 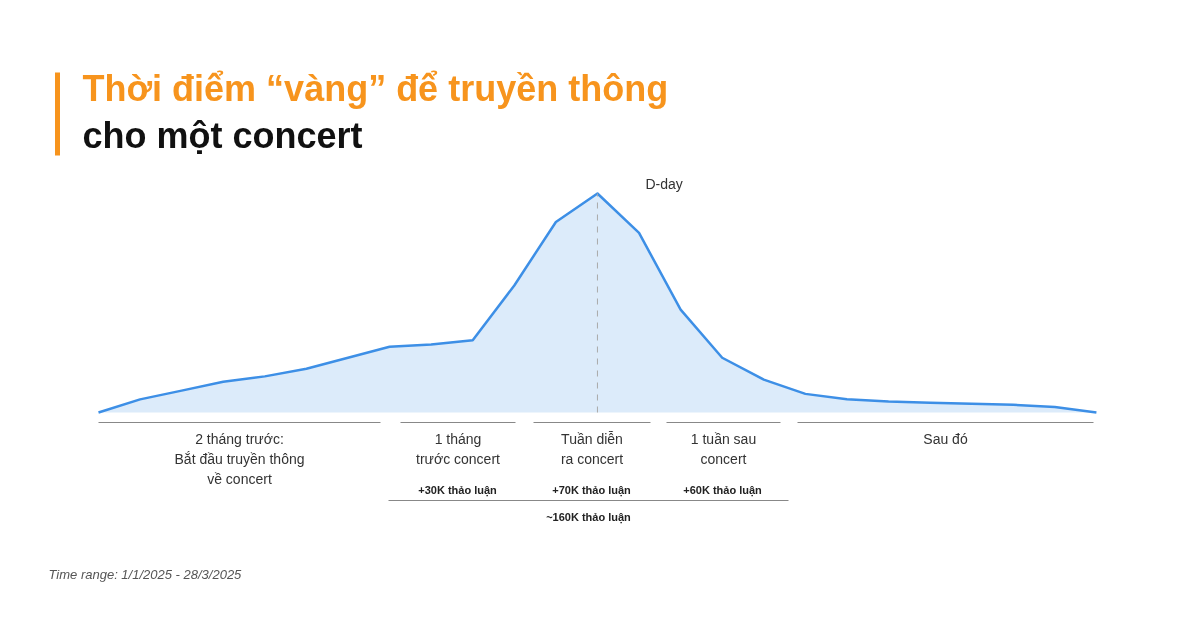 I want to click on text: Tuần diễn ra concert, so click(x=592, y=448).